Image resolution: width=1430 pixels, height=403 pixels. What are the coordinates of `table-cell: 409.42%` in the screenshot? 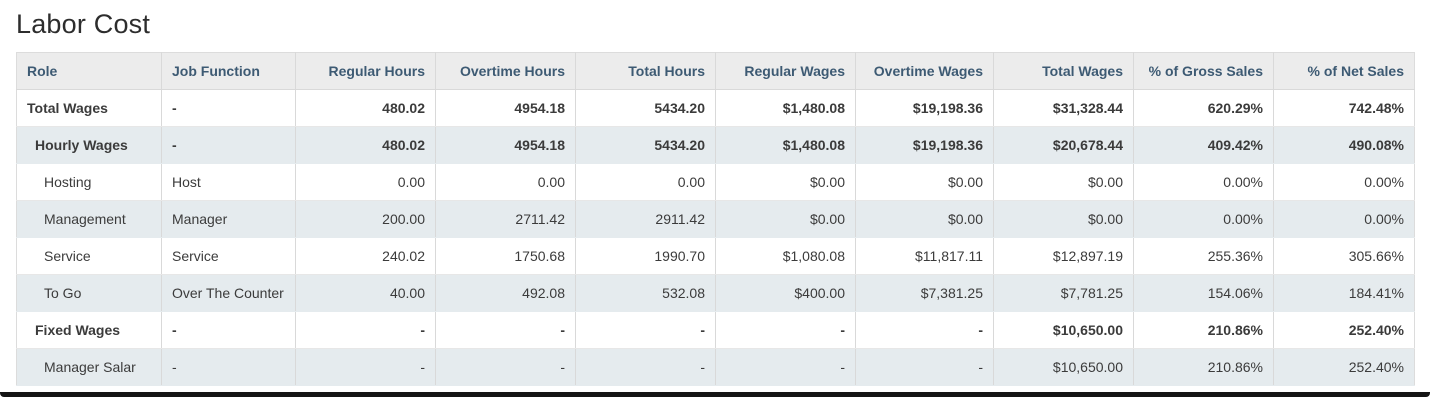 It's located at (1203, 145).